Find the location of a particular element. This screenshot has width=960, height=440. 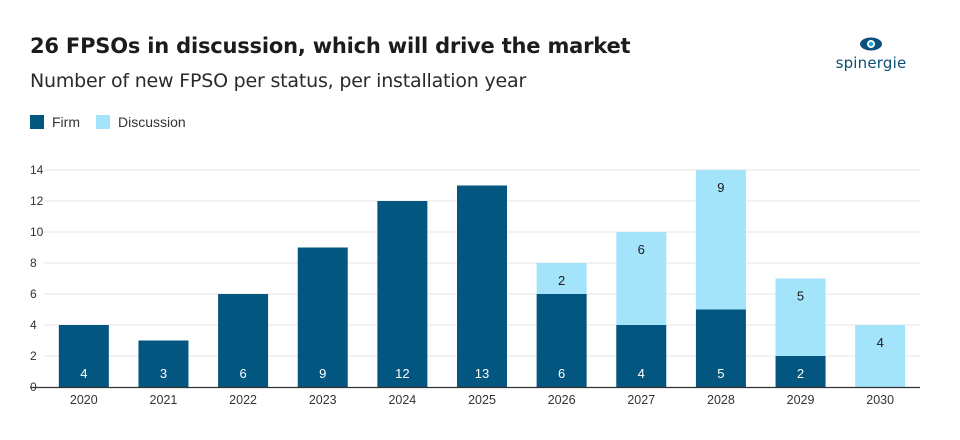

x-tick-label: 2028 is located at coordinates (721, 400).